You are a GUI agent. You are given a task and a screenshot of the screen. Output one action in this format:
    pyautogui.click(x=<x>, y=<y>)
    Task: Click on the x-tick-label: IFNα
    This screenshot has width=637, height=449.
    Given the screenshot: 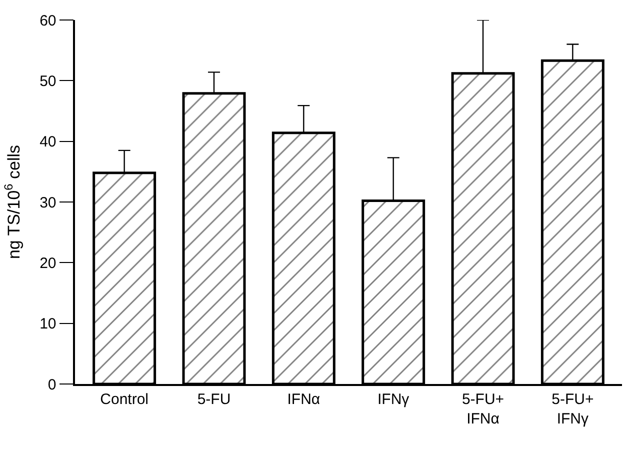 What is the action you would take?
    pyautogui.click(x=303, y=399)
    